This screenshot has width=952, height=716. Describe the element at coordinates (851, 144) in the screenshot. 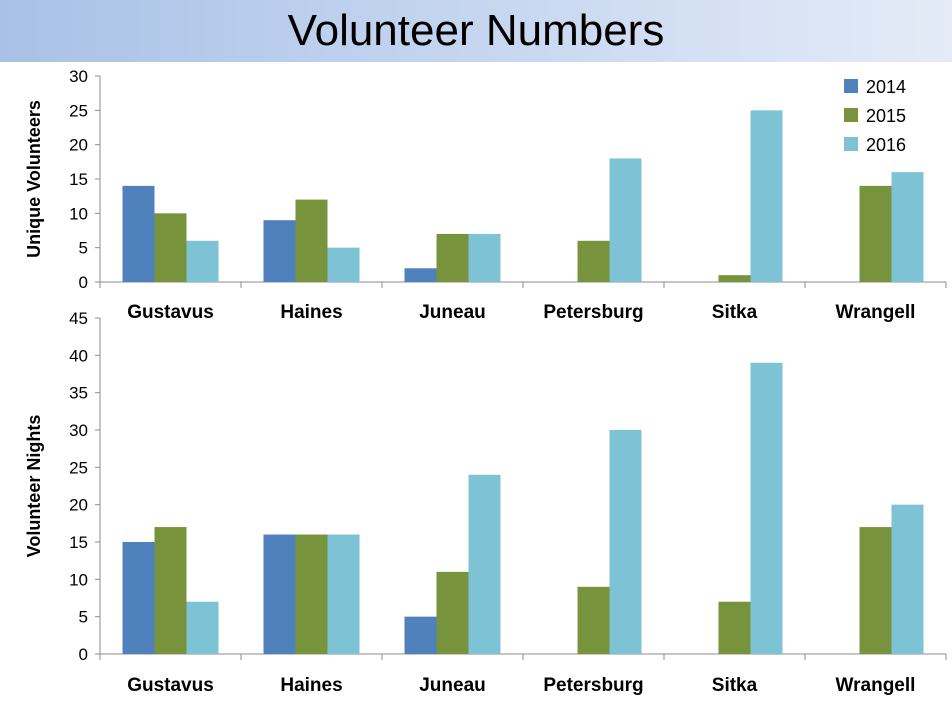

I see `legend-swatch-2016` at that location.